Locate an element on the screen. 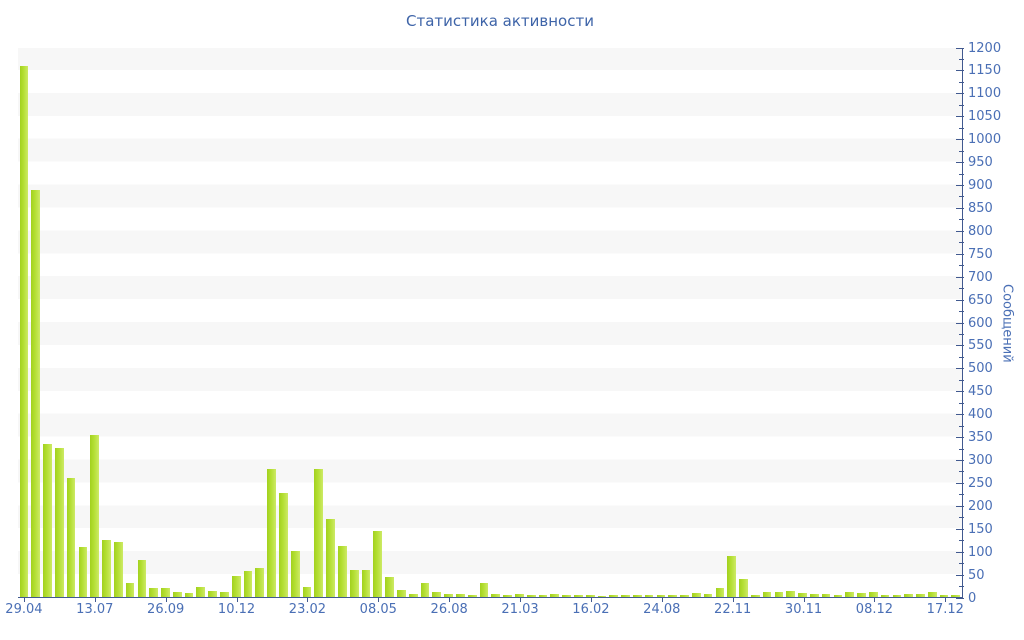 This screenshot has width=1024, height=640. x-axis-tick-label: 24.08 is located at coordinates (662, 609).